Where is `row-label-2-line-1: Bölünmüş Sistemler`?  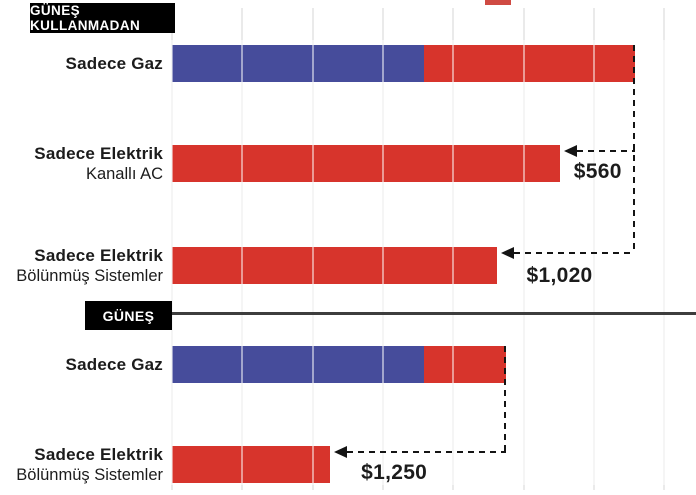 row-label-2-line-1: Bölünmüş Sistemler is located at coordinates (89, 275).